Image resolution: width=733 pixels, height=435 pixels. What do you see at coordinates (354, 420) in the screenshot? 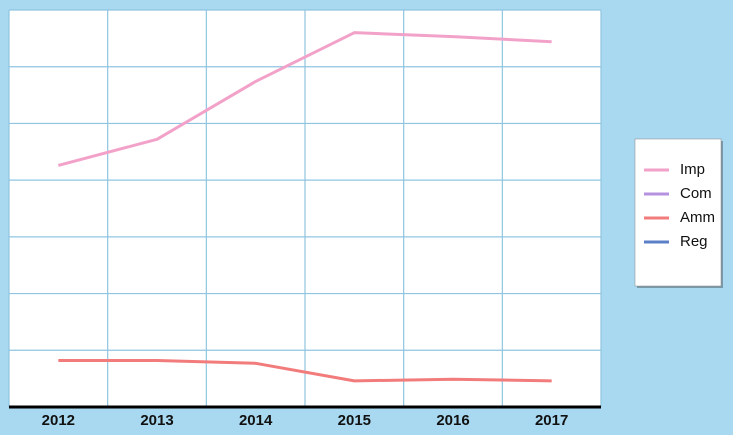
I see `x-tick-label: 2015` at bounding box center [354, 420].